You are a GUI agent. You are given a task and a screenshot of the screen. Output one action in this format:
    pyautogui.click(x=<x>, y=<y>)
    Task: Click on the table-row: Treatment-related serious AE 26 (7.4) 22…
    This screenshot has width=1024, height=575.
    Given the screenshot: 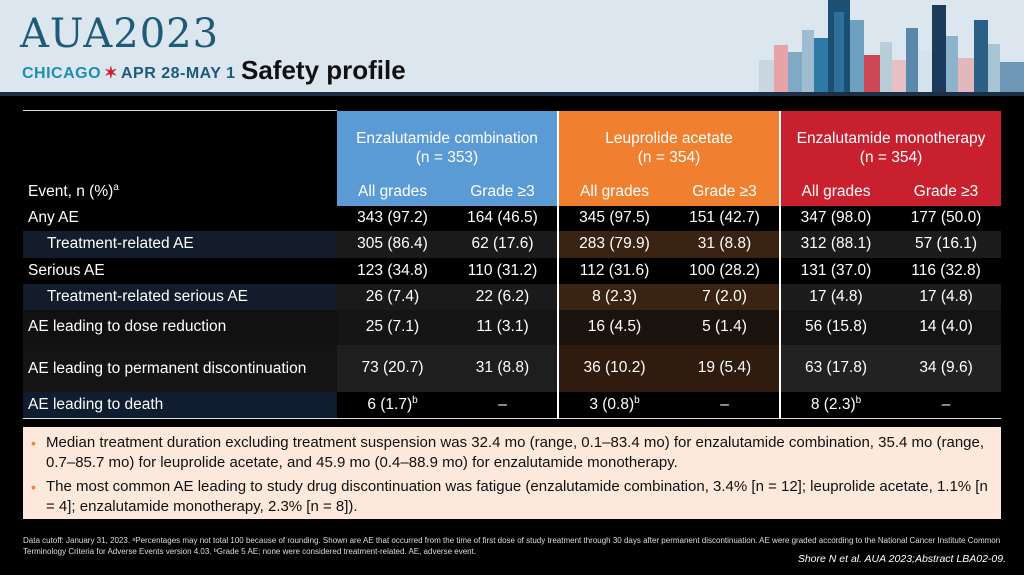 What is the action you would take?
    pyautogui.click(x=512, y=296)
    